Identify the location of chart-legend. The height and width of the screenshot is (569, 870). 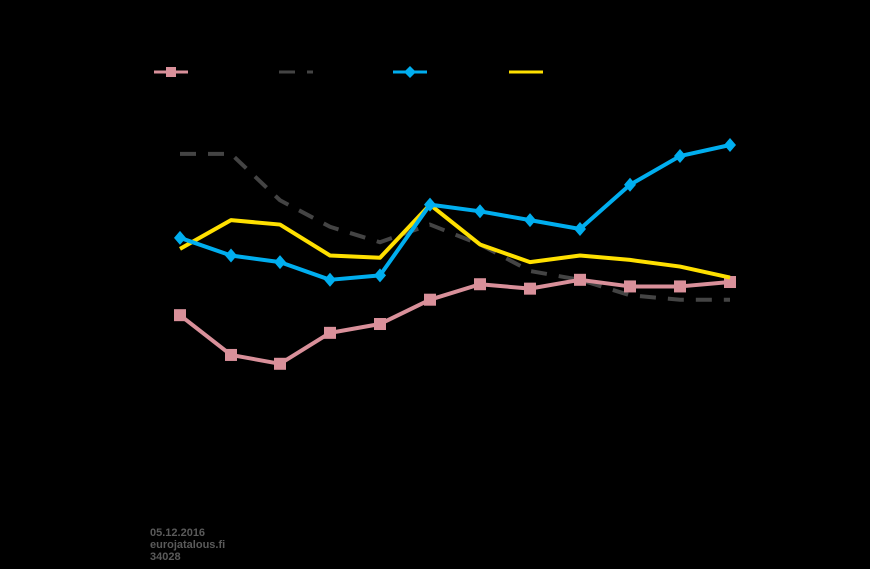
(435, 72).